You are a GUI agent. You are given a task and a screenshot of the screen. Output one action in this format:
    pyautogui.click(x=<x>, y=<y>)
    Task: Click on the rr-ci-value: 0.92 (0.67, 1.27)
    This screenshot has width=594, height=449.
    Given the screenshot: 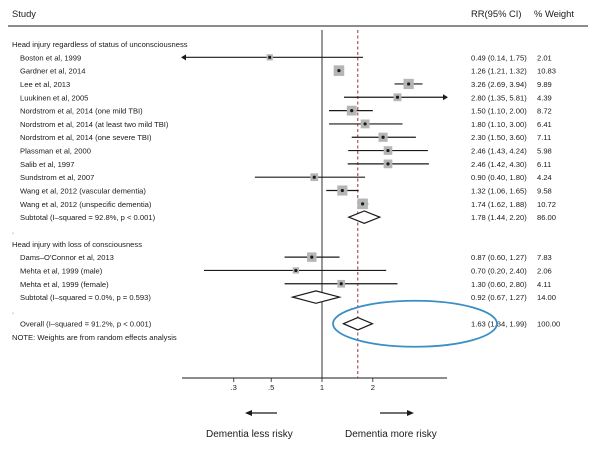 What is the action you would take?
    pyautogui.click(x=499, y=297)
    